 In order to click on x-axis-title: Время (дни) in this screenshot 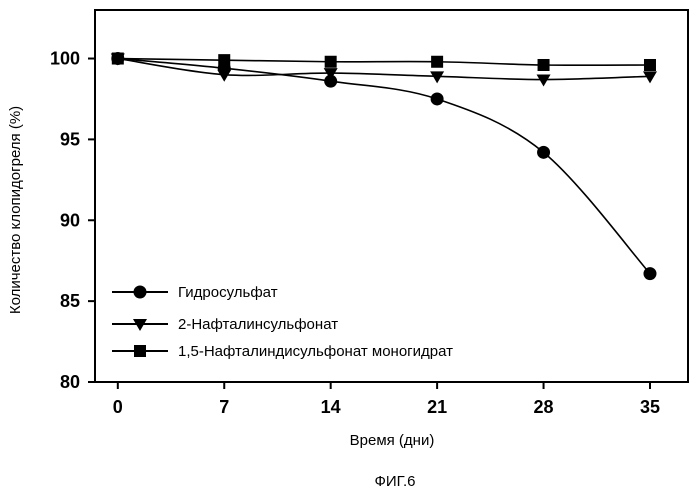, I will do `click(392, 440)`.